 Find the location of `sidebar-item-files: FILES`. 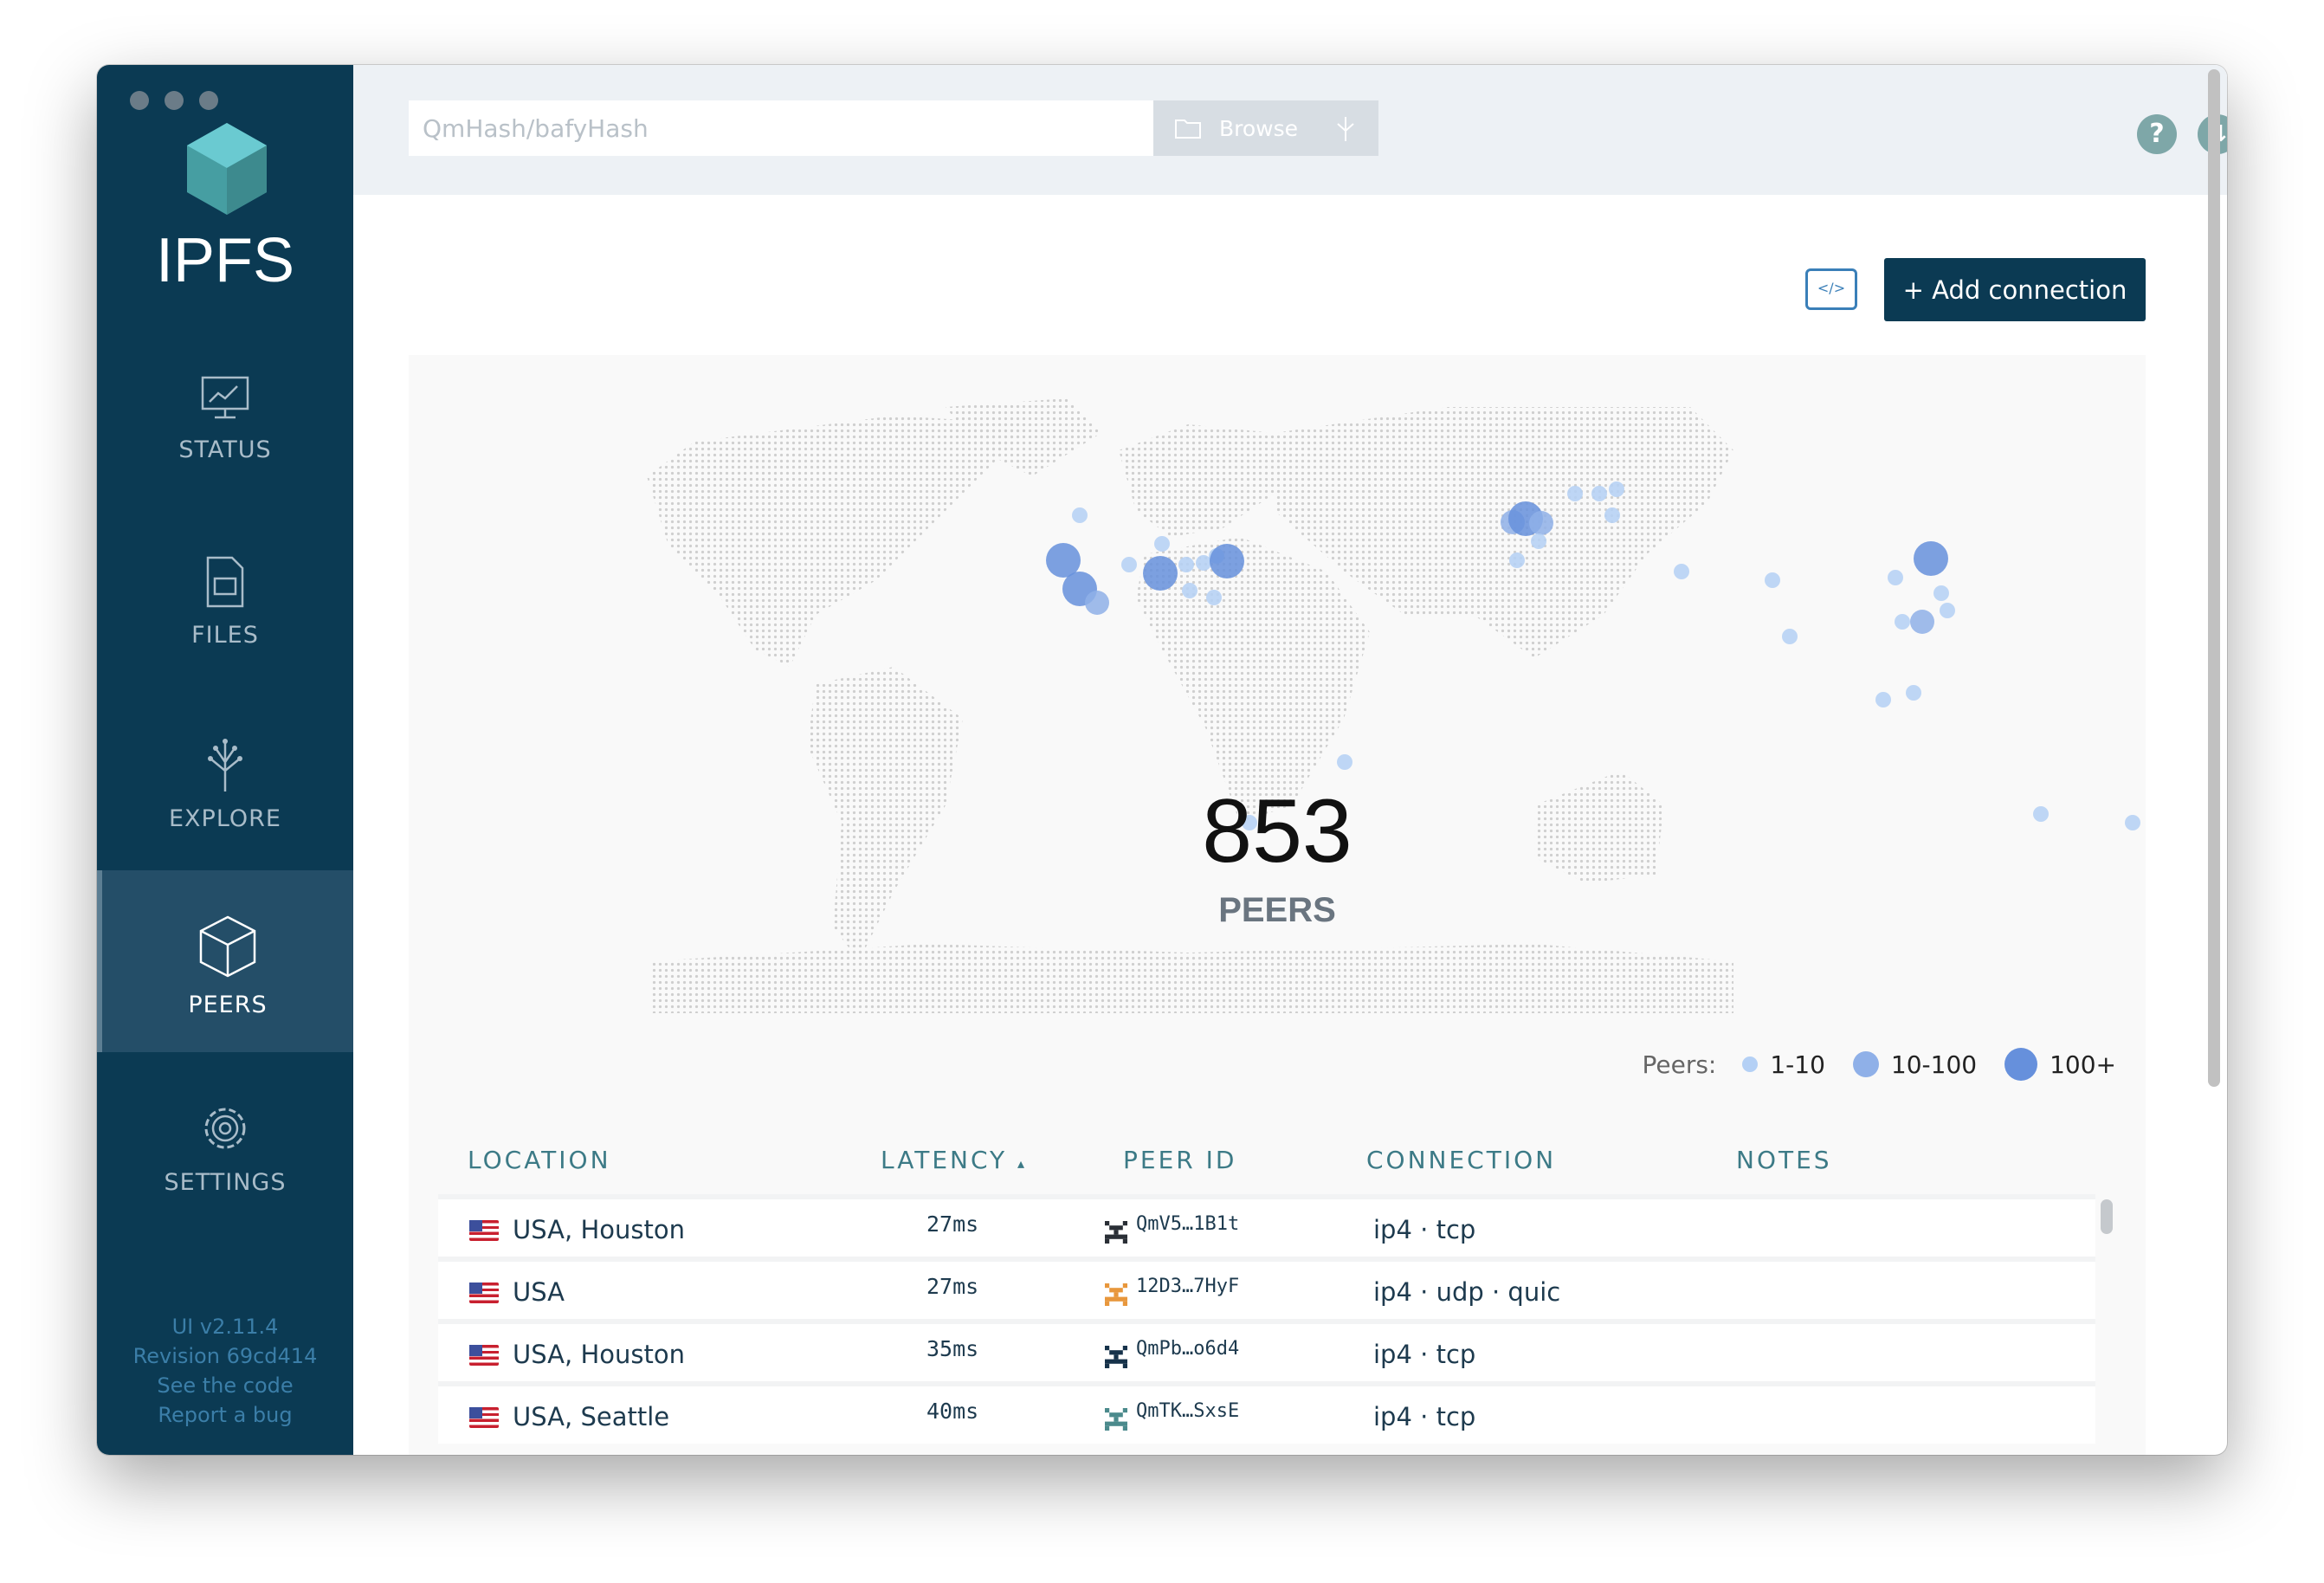

sidebar-item-files: FILES is located at coordinates (225, 645).